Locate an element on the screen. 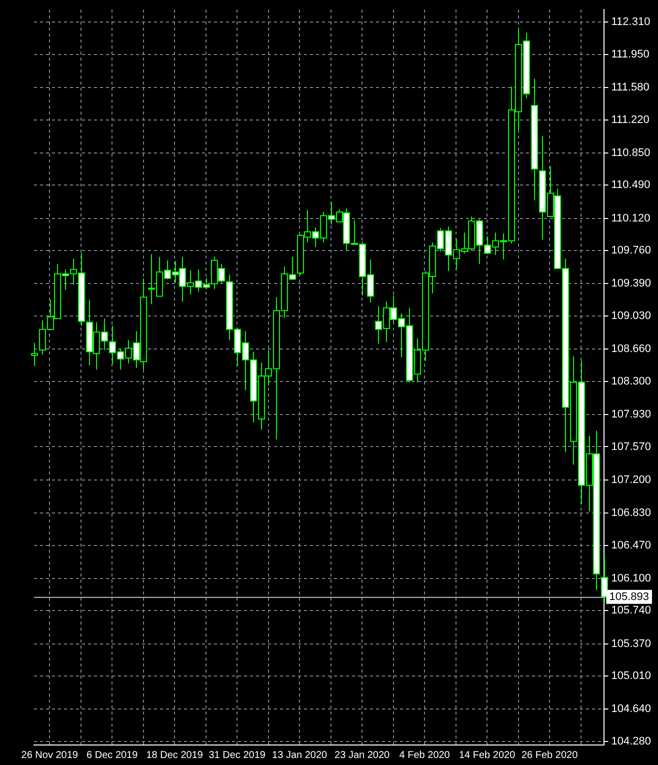 Image resolution: width=658 pixels, height=765 pixels. y-tick-label: 111.950 is located at coordinates (630, 54).